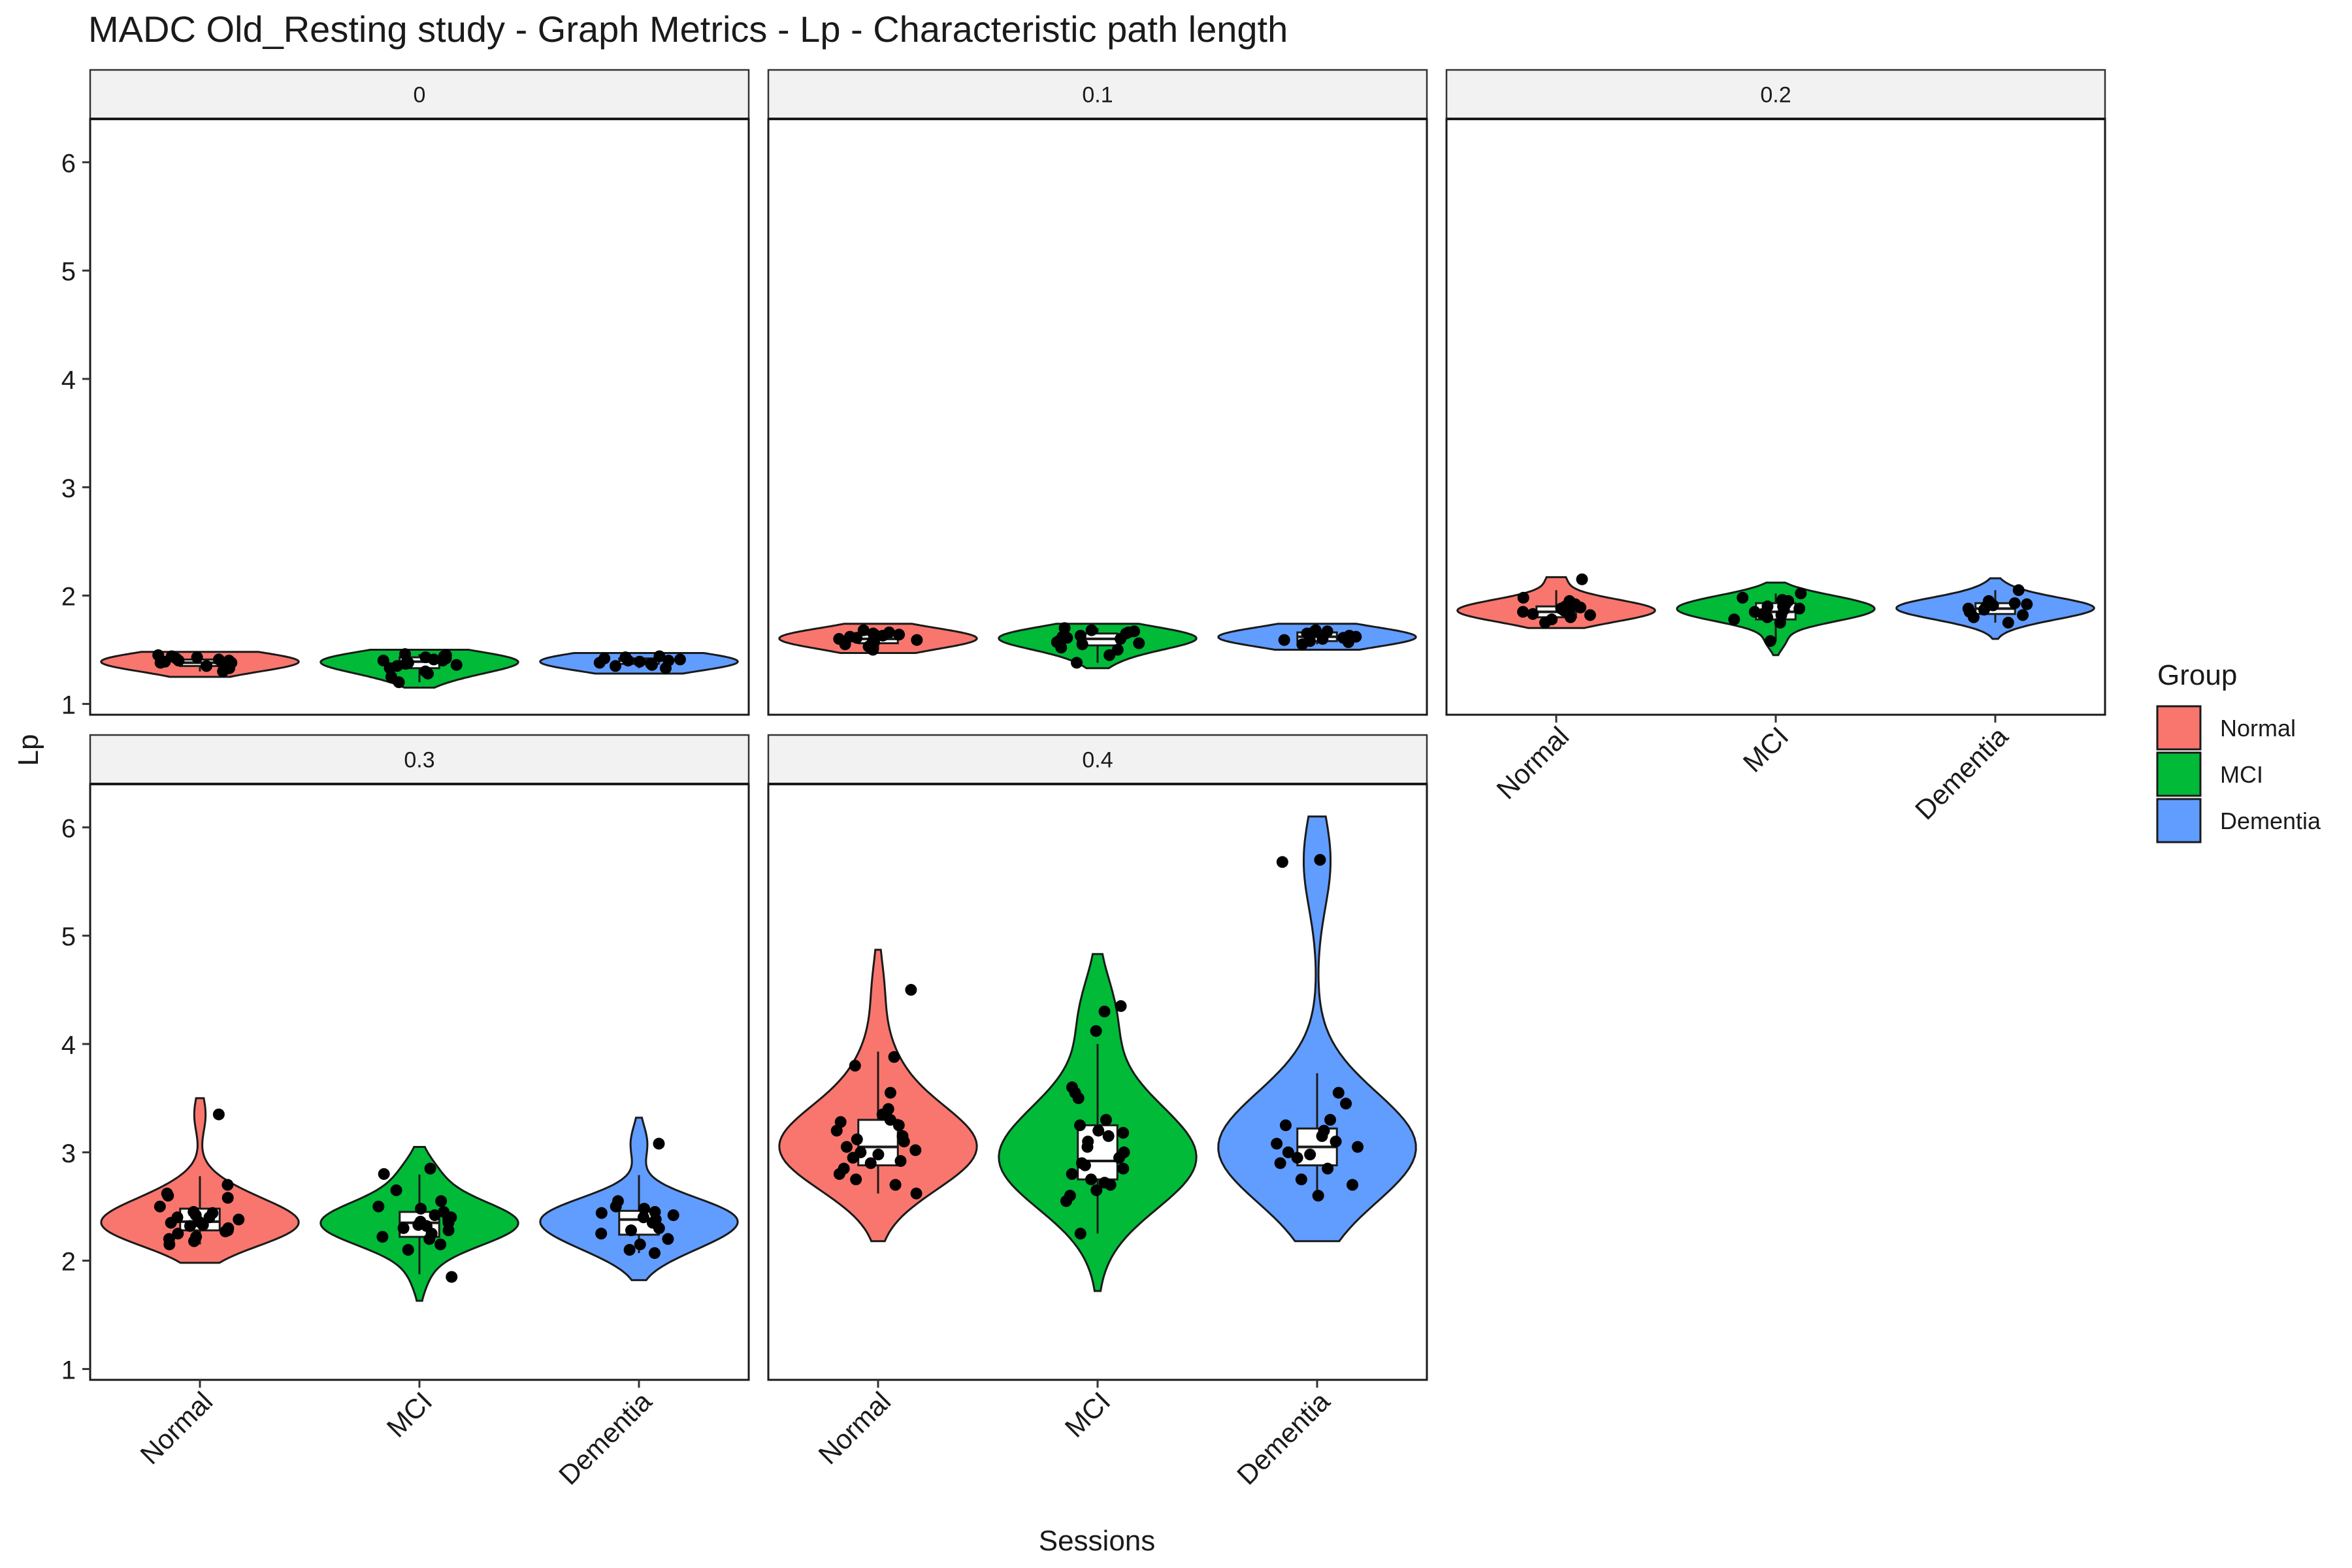 This screenshot has height=1568, width=2352. What do you see at coordinates (68, 1045) in the screenshot?
I see `y-tick-label: 4` at bounding box center [68, 1045].